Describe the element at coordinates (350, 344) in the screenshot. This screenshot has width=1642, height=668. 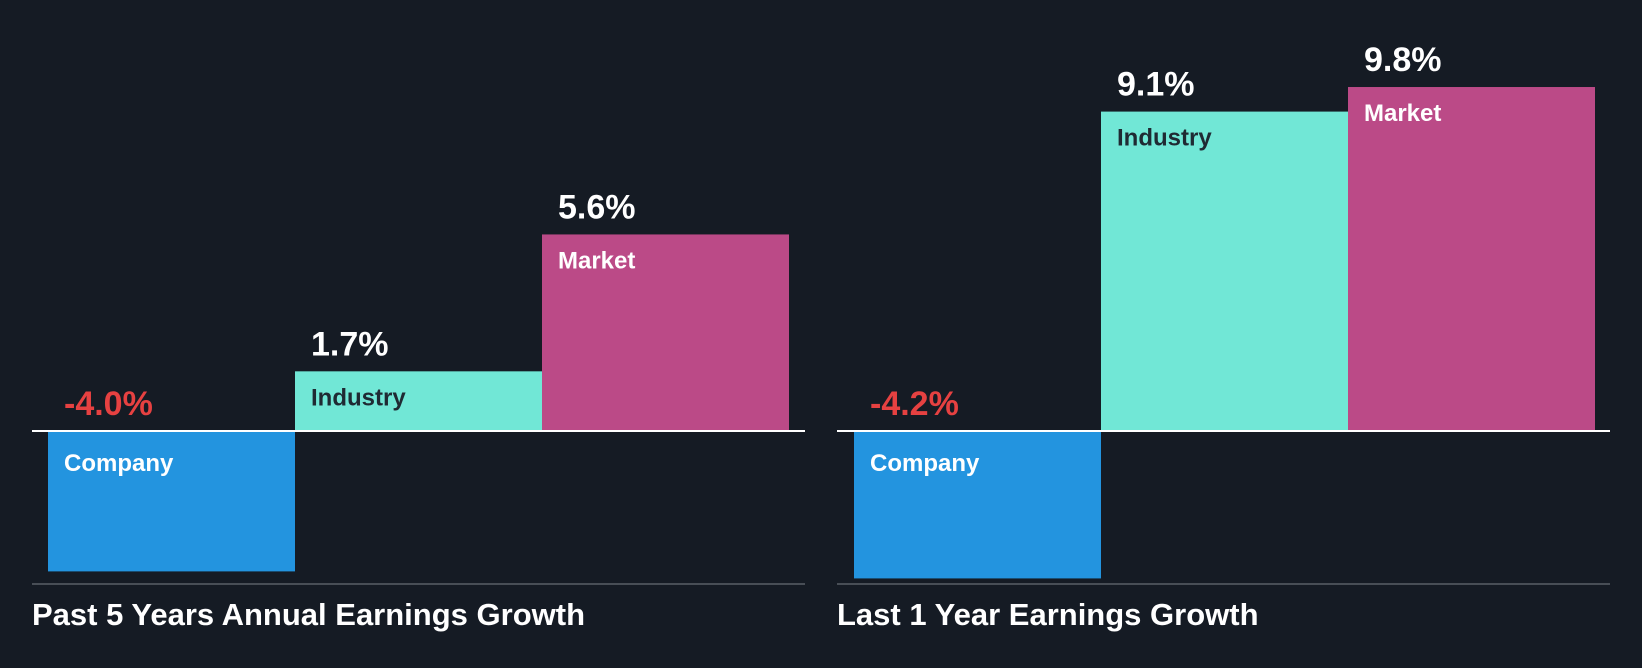
I see `value-label-industry: 1.7%` at that location.